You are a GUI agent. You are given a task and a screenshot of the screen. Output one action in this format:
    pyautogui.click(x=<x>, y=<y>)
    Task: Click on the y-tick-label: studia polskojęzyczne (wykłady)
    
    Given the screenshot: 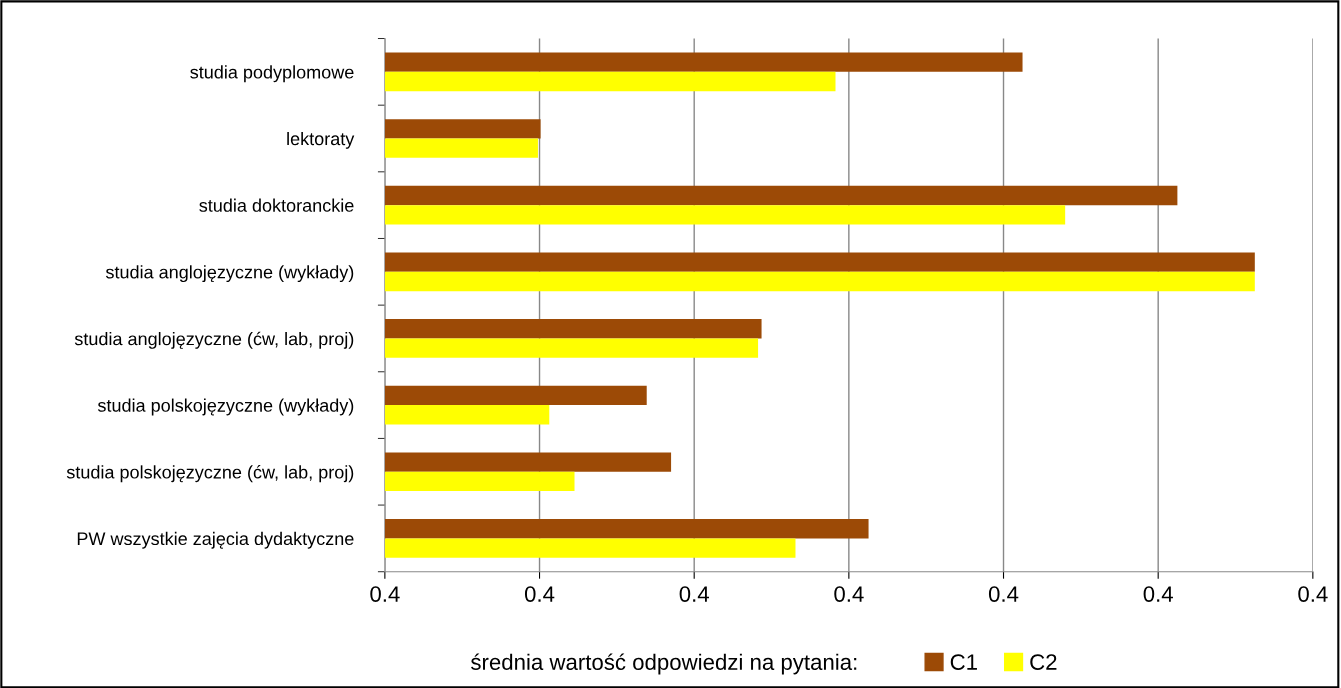 What is the action you would take?
    pyautogui.click(x=225, y=407)
    